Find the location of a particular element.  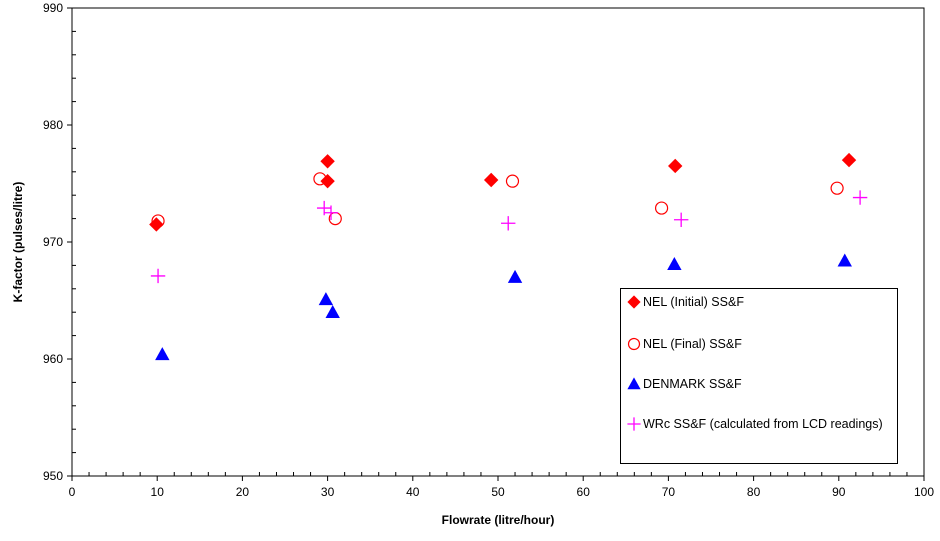

triangle-icon is located at coordinates (634, 383).